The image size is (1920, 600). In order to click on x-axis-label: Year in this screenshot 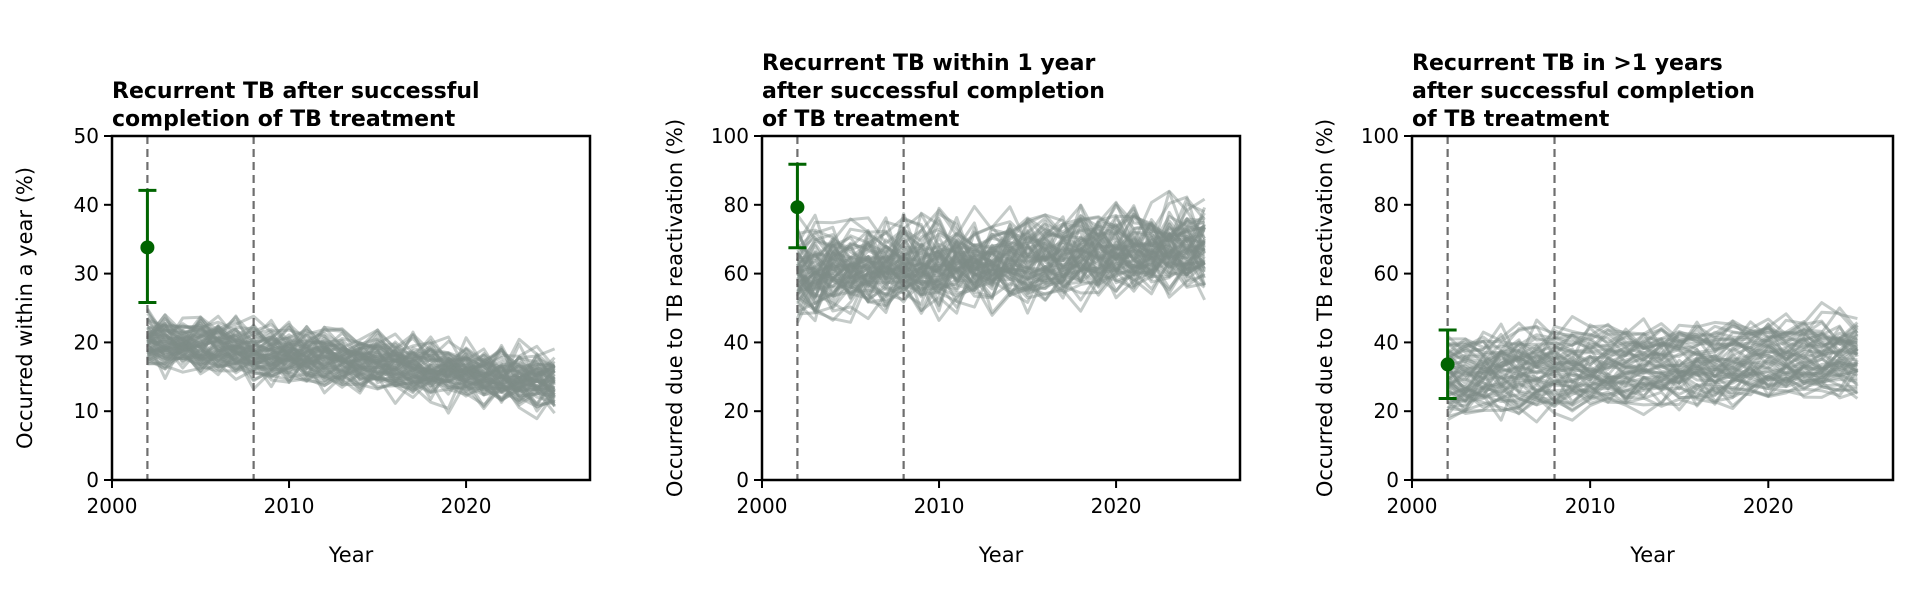, I will do `click(1652, 555)`.